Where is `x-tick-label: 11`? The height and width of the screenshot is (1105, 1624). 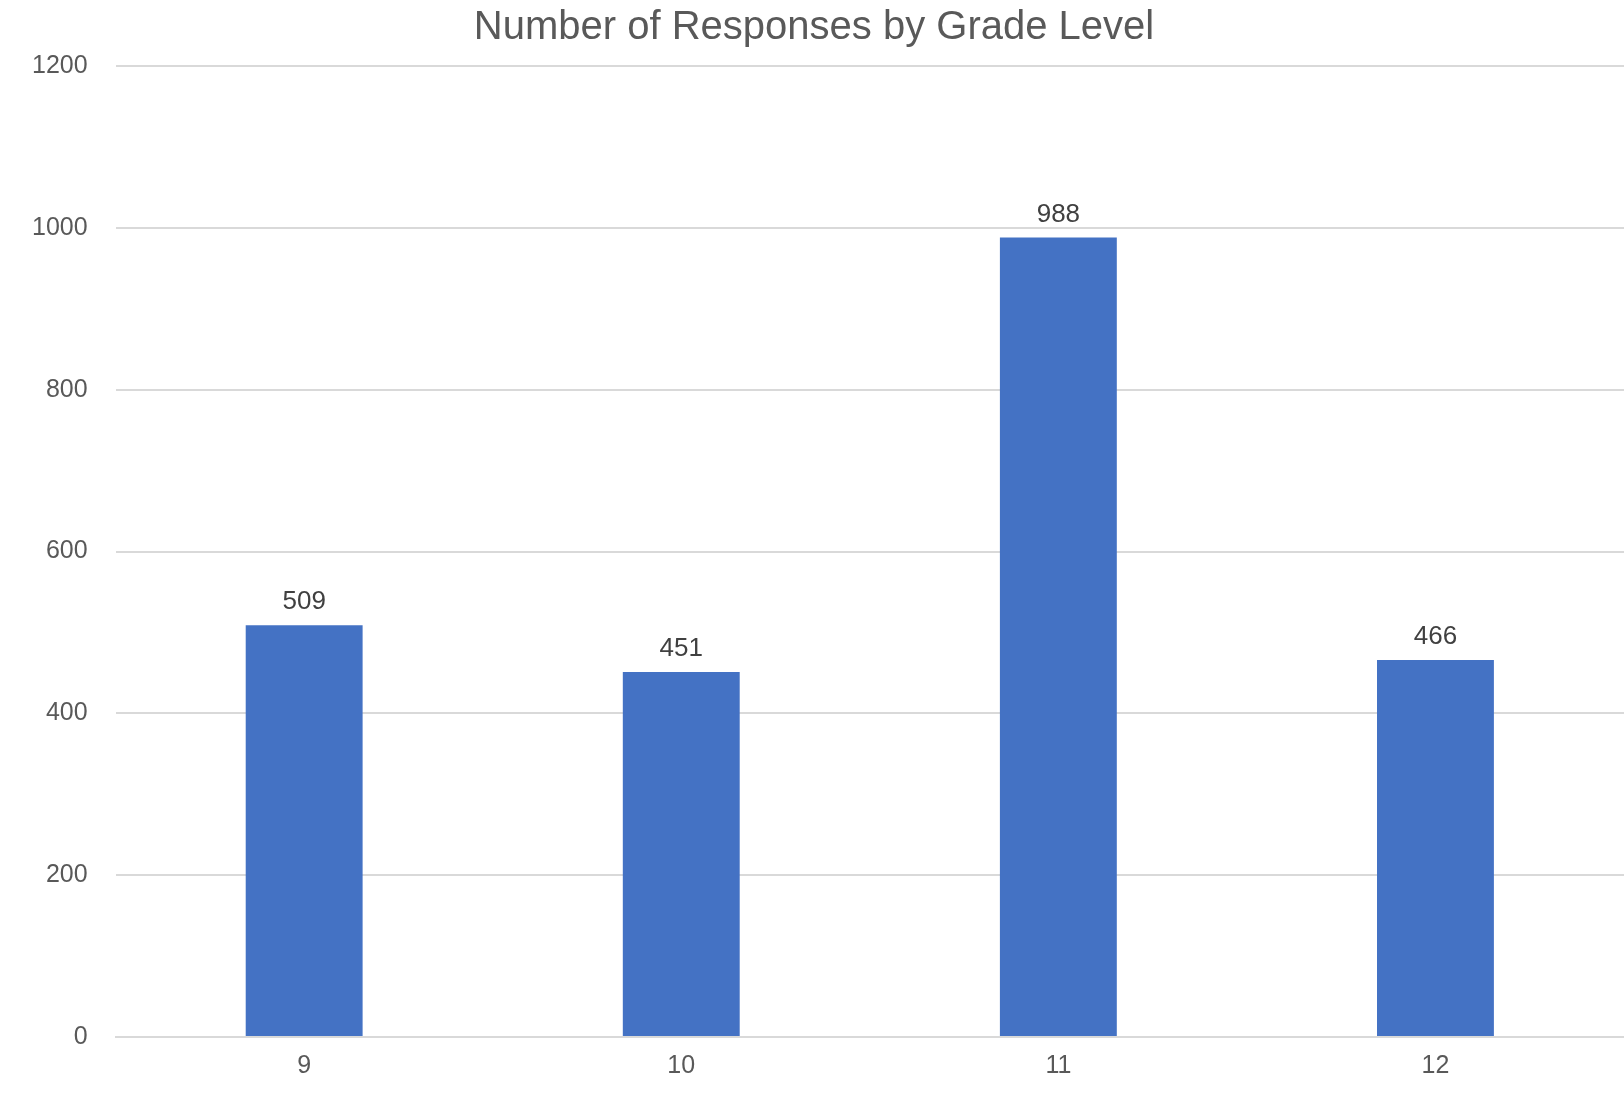
x-tick-label: 11 is located at coordinates (1058, 1063).